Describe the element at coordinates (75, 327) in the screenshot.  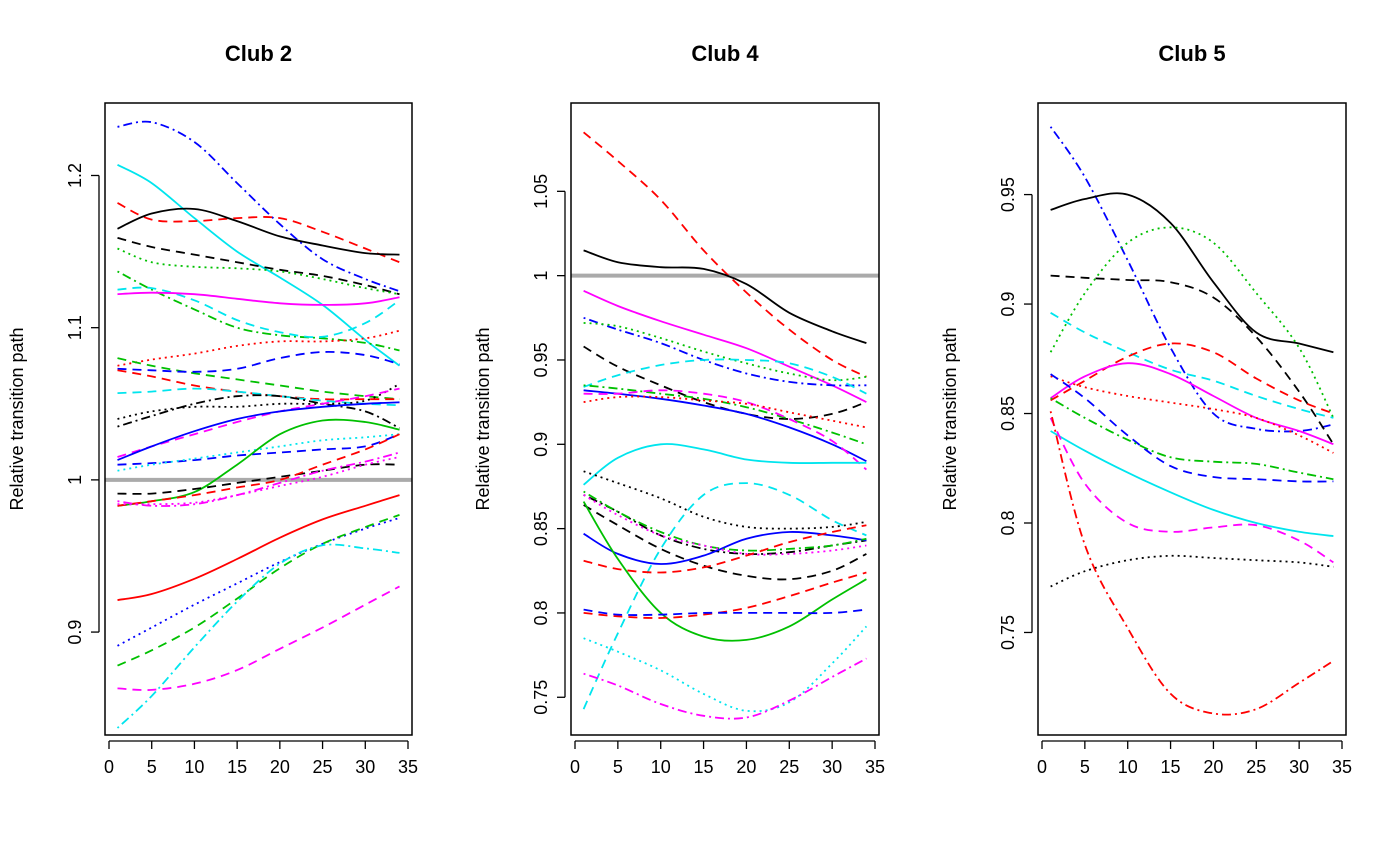
I see `y-tick-label: 1.1` at that location.